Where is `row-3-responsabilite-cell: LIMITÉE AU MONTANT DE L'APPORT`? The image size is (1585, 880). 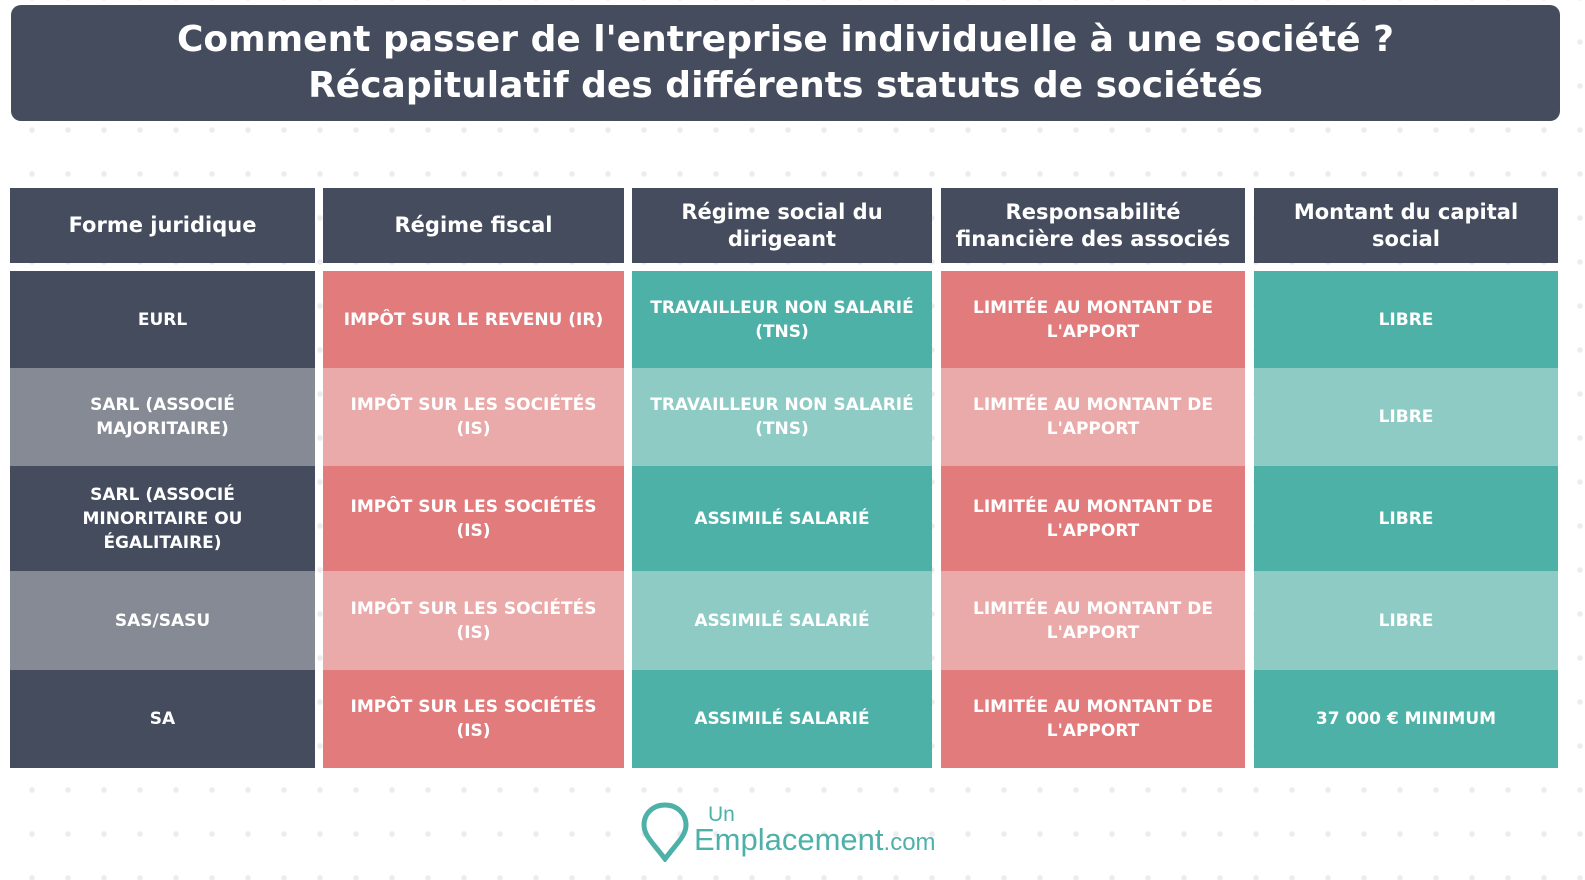 row-3-responsabilite-cell: LIMITÉE AU MONTANT DE L'APPORT is located at coordinates (1093, 518).